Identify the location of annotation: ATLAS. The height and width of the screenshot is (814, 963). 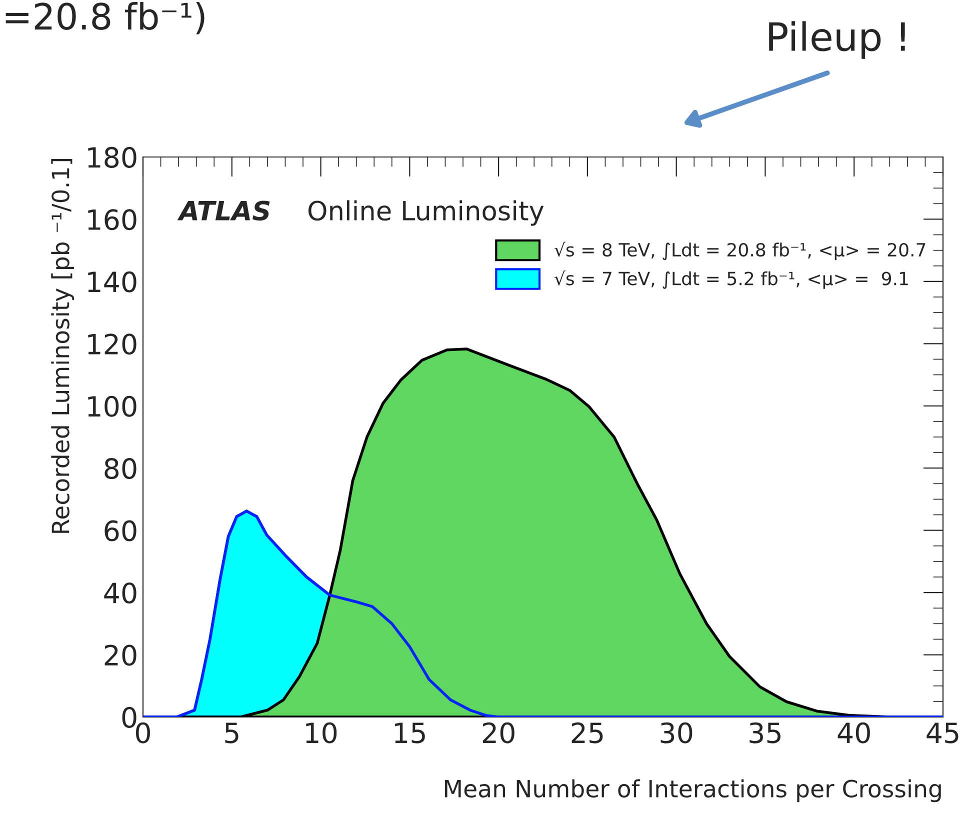
(223, 210).